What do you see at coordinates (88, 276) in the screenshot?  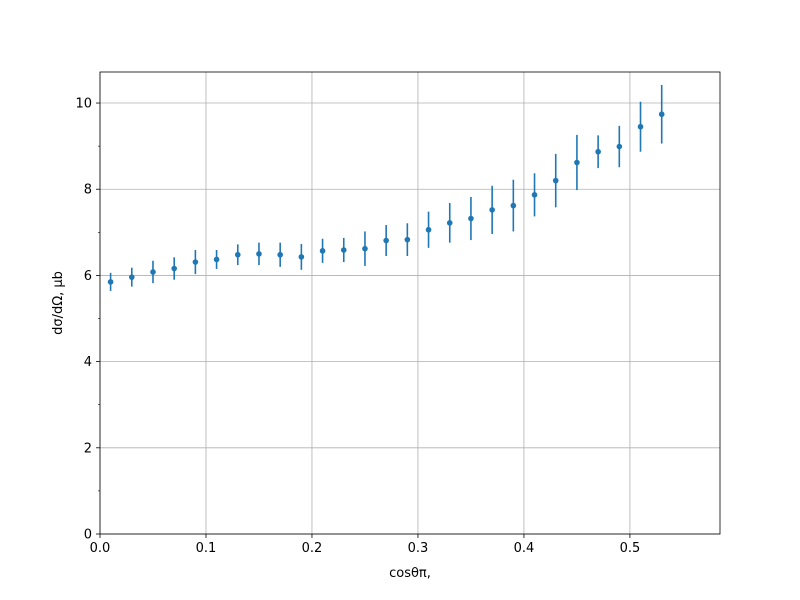 I see `y-tick-label: 6` at bounding box center [88, 276].